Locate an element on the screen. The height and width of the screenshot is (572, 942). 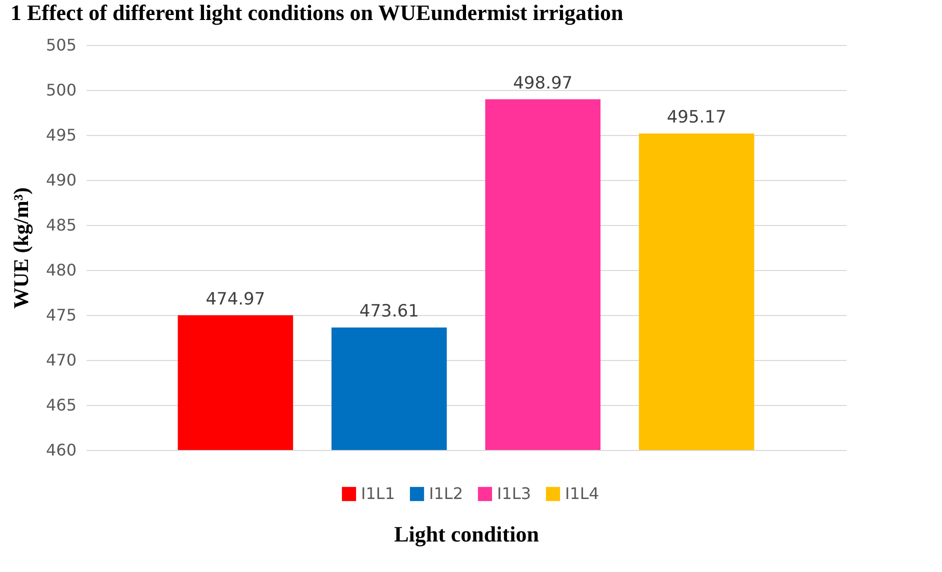
y-tick-label: 490 is located at coordinates (61, 180).